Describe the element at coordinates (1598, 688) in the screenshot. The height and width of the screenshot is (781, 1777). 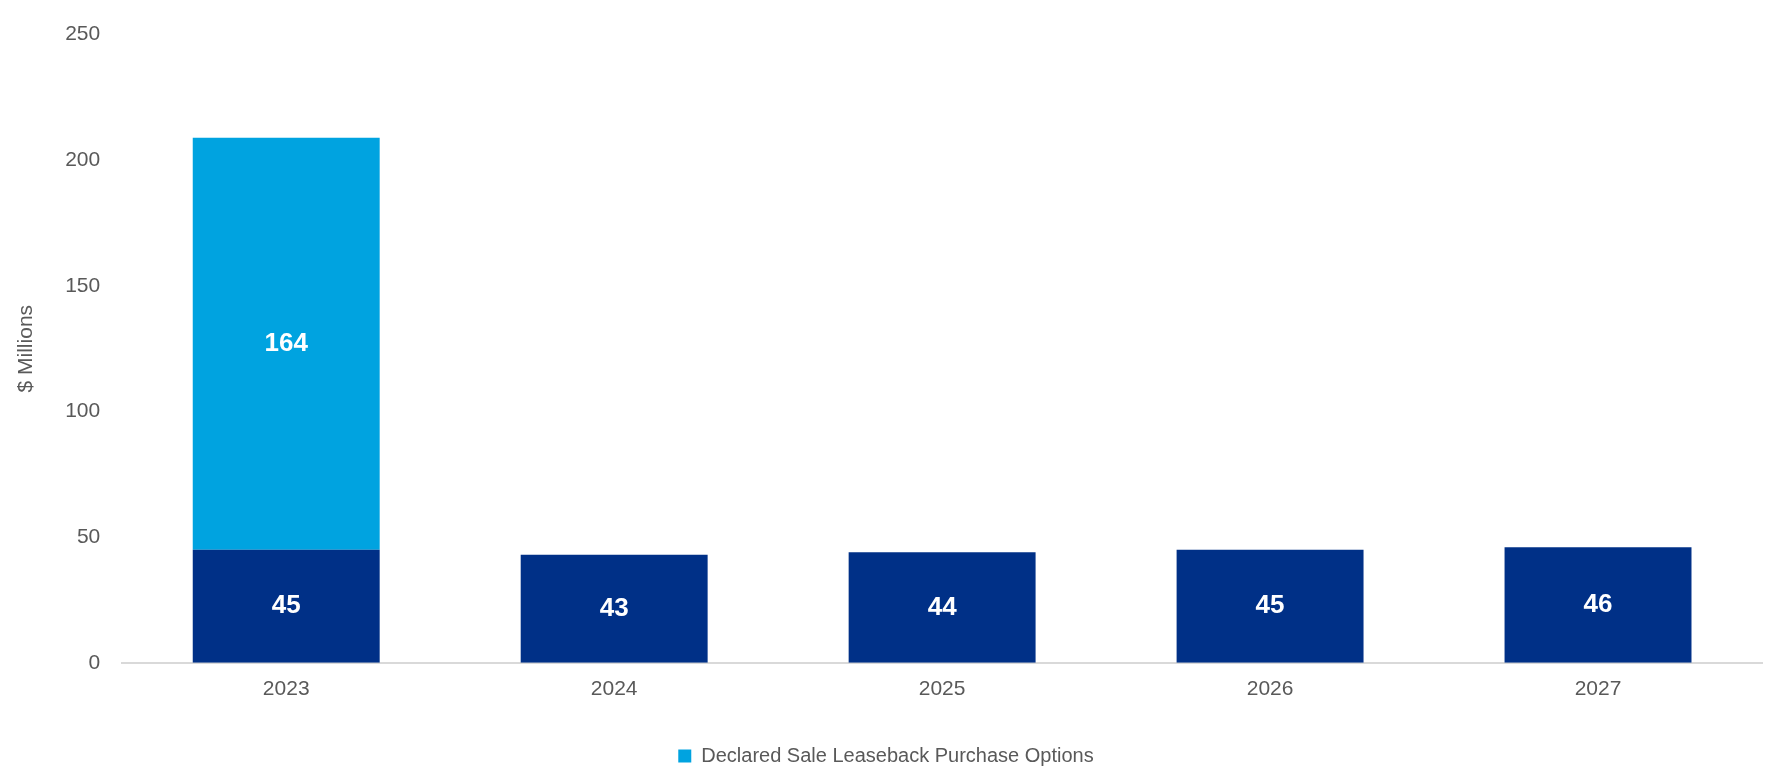
I see `x-tick-label: 2027` at that location.